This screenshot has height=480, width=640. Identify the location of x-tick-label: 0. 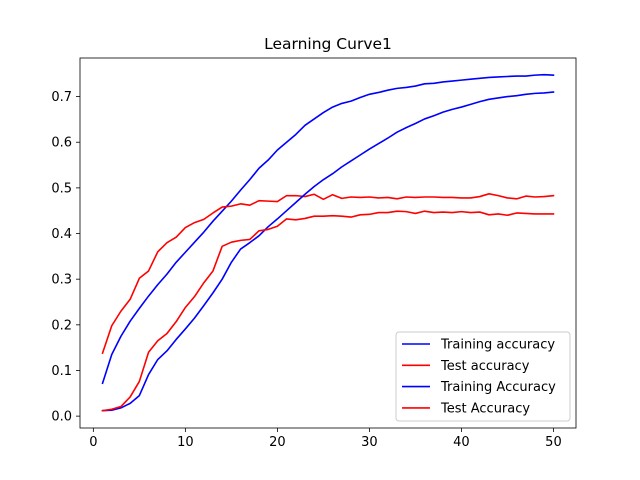
(93, 442).